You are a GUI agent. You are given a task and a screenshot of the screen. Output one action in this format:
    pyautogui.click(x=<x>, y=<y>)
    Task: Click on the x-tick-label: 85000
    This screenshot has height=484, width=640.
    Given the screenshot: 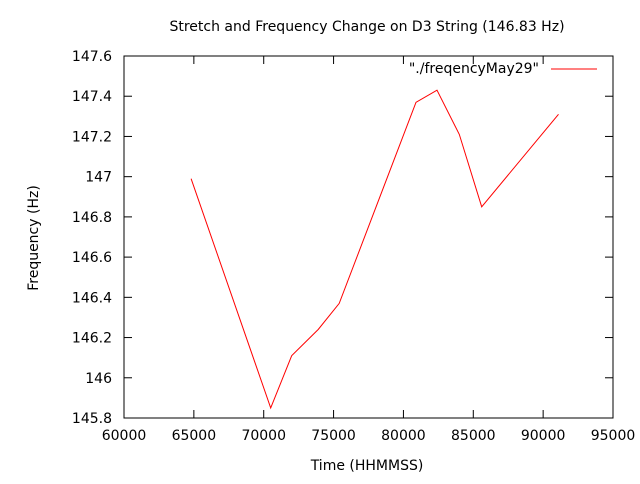 What is the action you would take?
    pyautogui.click(x=473, y=436)
    